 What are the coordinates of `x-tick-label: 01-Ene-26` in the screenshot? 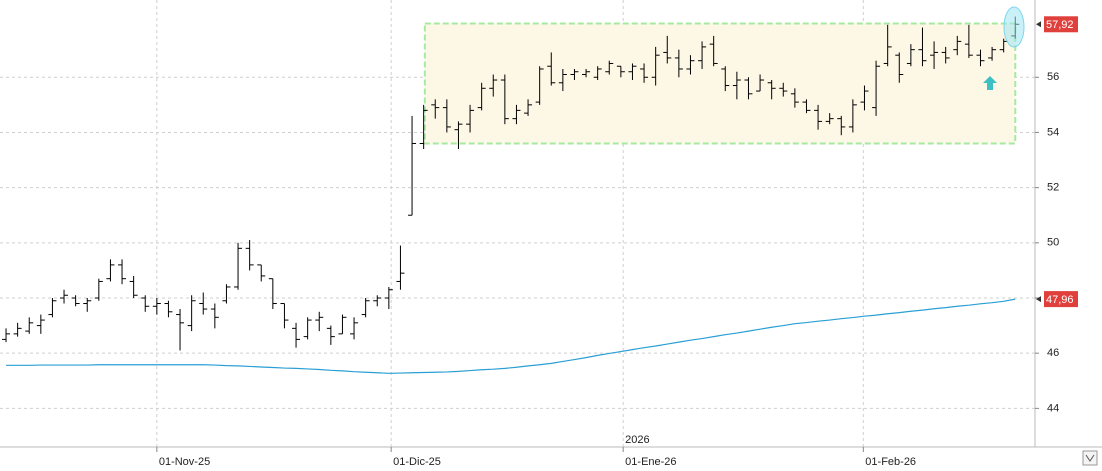 It's located at (650, 462).